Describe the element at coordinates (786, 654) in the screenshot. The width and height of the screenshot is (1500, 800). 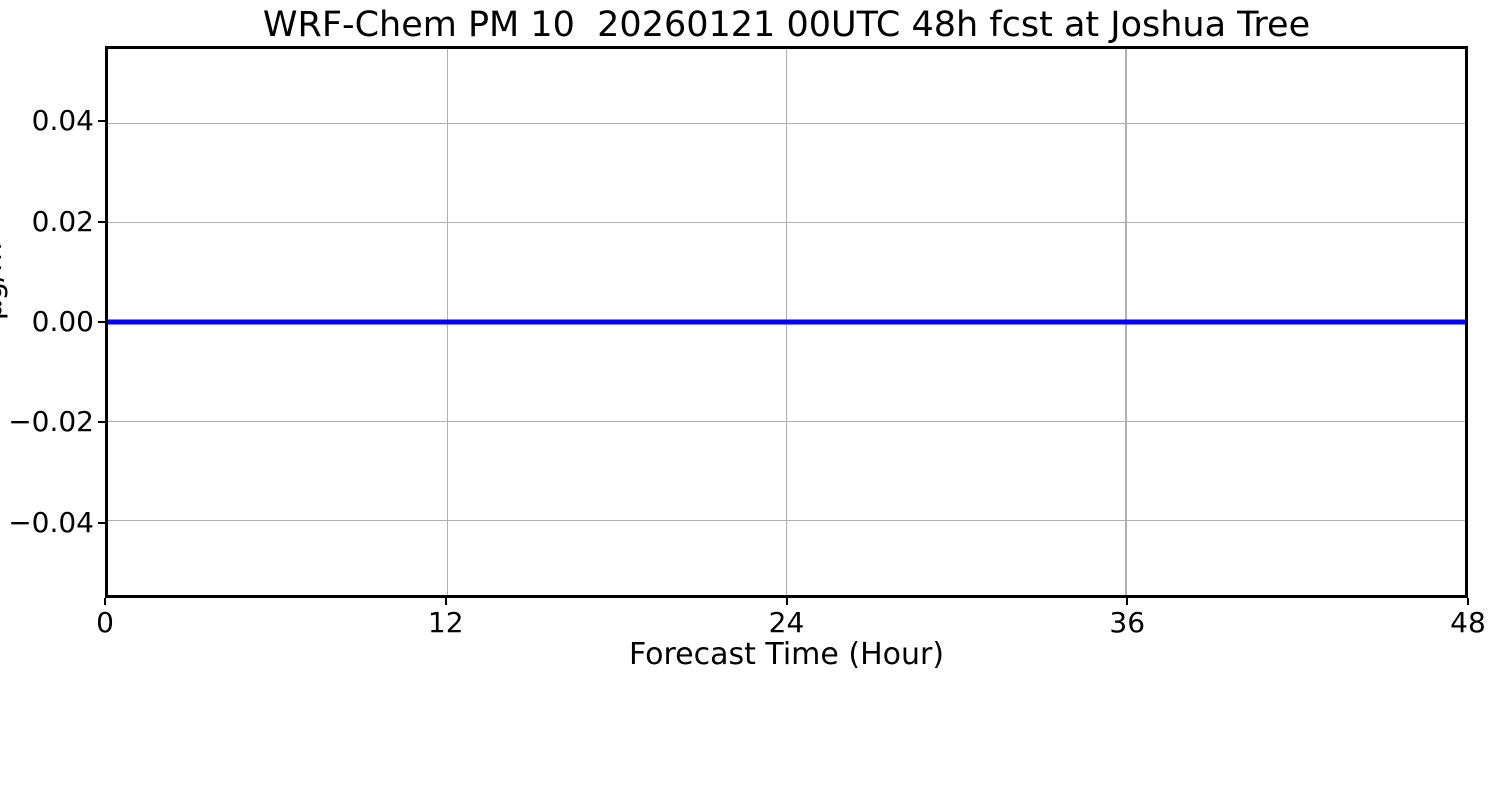
I see `x-axis-label: Forecast Time (Hour)` at that location.